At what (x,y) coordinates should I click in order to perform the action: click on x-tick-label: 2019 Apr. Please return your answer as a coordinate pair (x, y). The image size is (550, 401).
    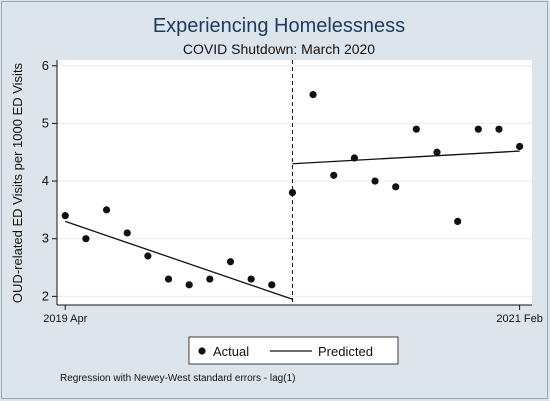
    Looking at the image, I should click on (65, 319).